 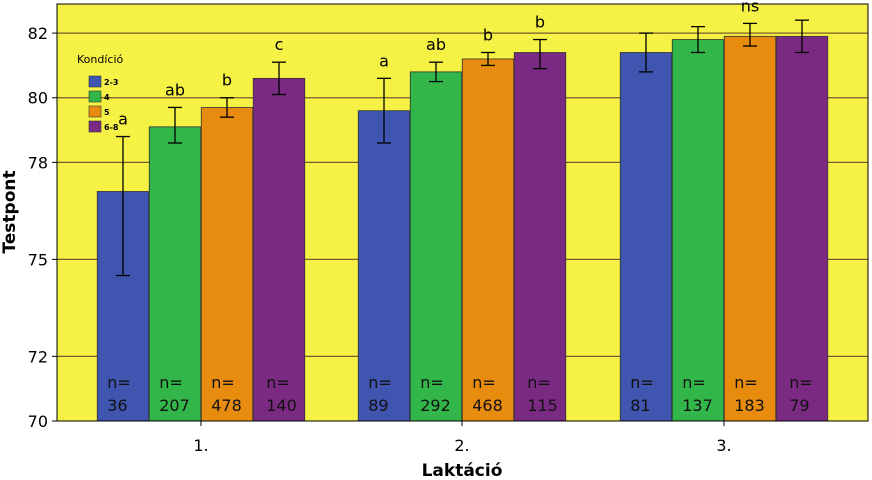 What do you see at coordinates (107, 97) in the screenshot?
I see `legend-label: 4` at bounding box center [107, 97].